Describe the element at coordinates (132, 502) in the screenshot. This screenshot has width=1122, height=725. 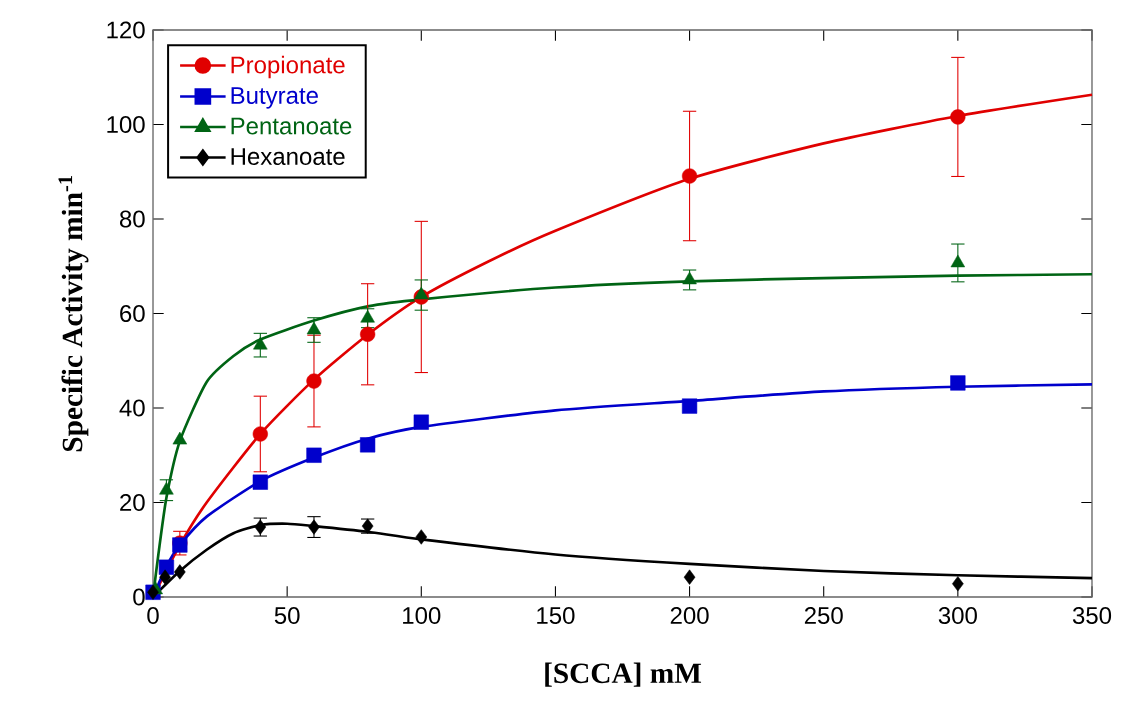
I see `y-tick-label: 20` at that location.